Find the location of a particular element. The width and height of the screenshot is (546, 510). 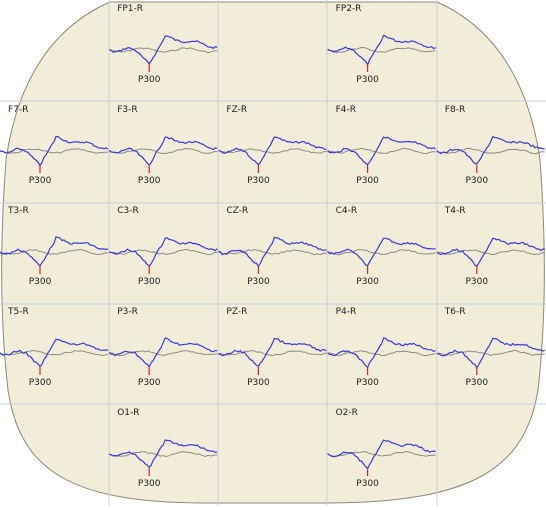

electrode-label: P3-R is located at coordinates (127, 312).